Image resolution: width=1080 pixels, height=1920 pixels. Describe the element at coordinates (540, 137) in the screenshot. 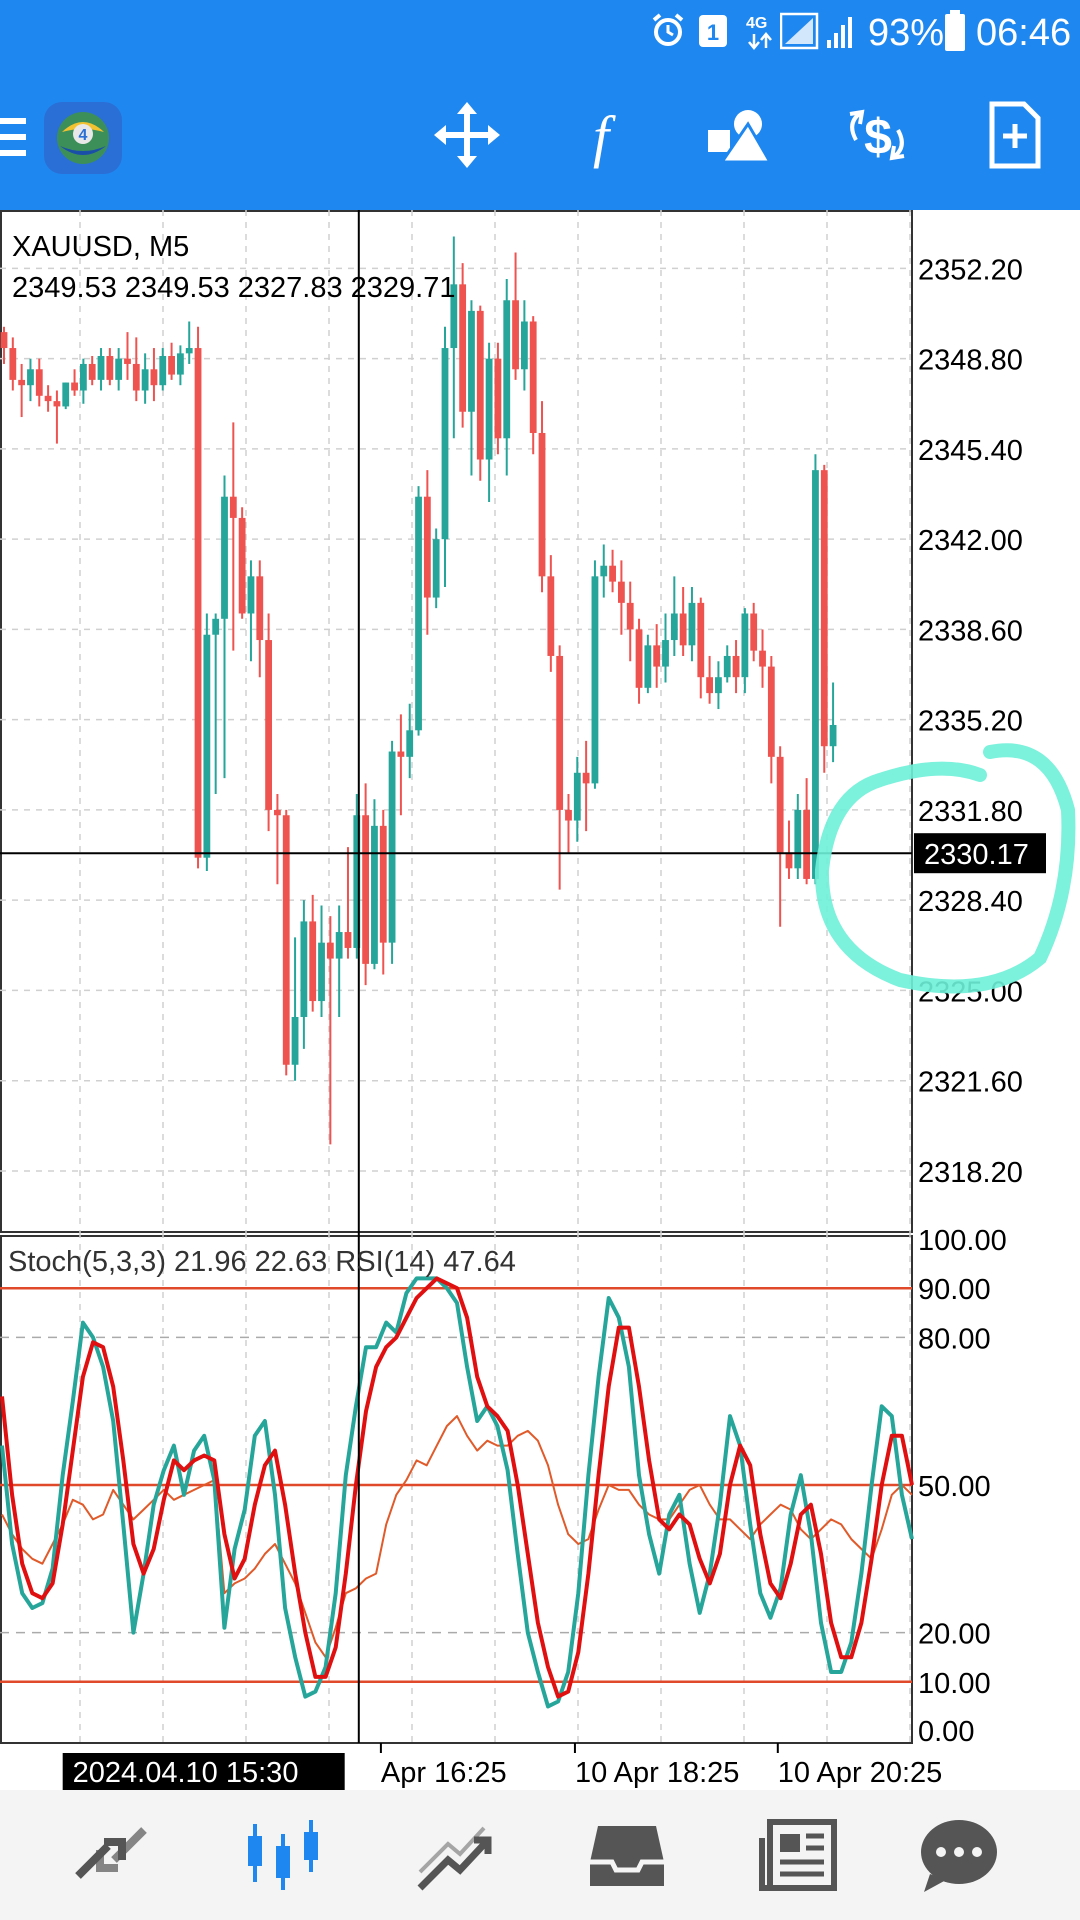

I see `app-toolbar` at that location.